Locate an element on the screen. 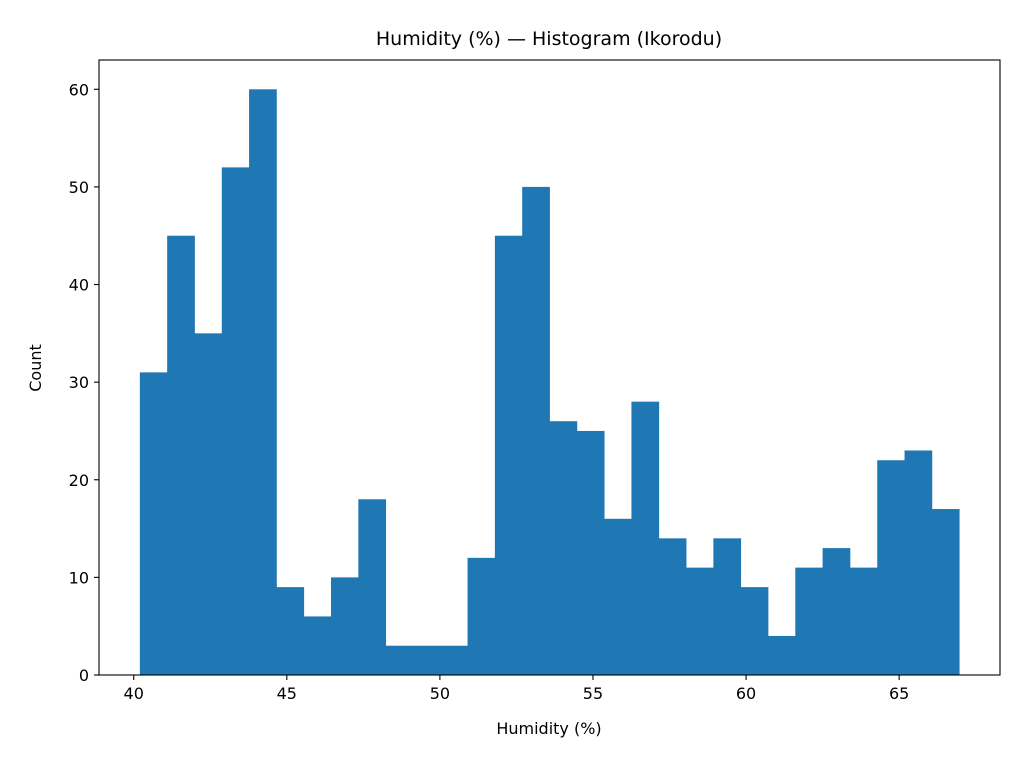 Image resolution: width=1024 pixels, height=768 pixels. y-tick-label: 40 is located at coordinates (79, 285).